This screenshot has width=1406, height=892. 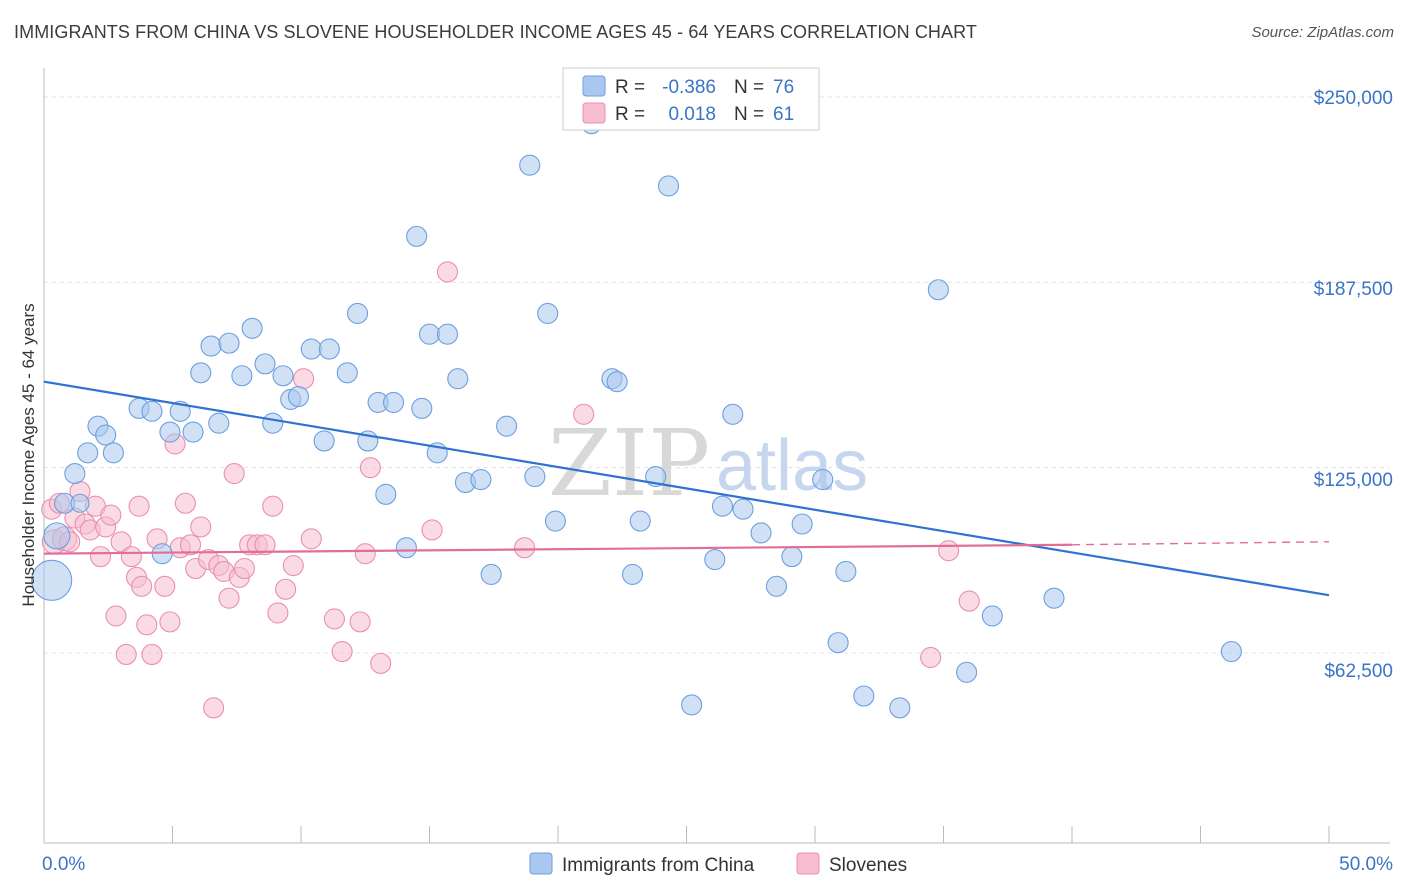 What do you see at coordinates (718, 864) in the screenshot?
I see `series-legend: Immigrants from China Slovenes` at bounding box center [718, 864].